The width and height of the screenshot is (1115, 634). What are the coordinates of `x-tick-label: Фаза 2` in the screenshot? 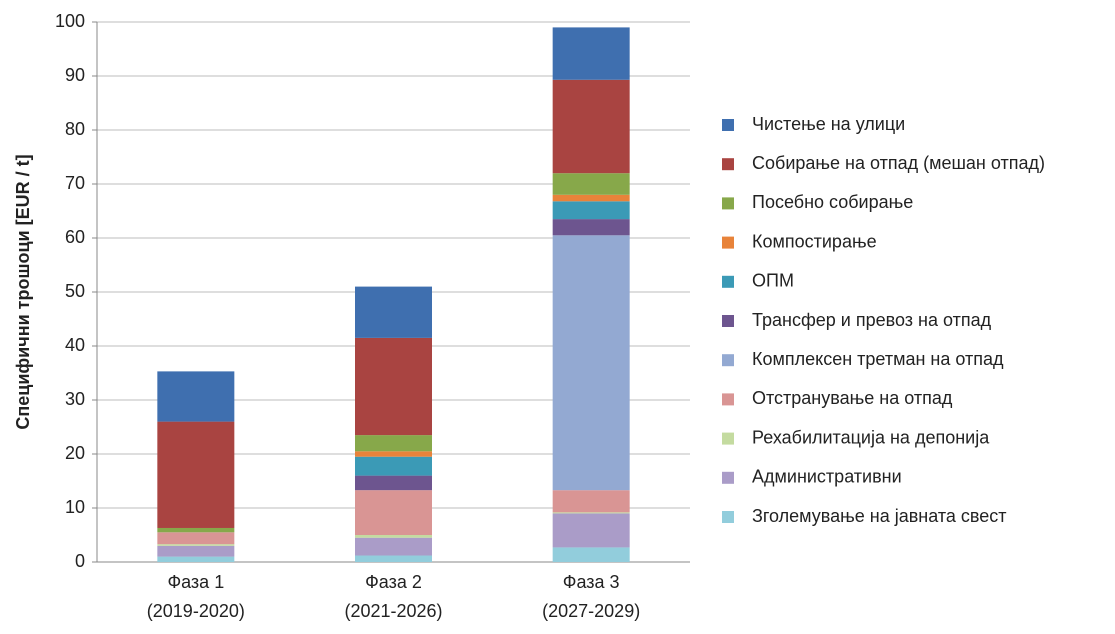 It's located at (393, 582).